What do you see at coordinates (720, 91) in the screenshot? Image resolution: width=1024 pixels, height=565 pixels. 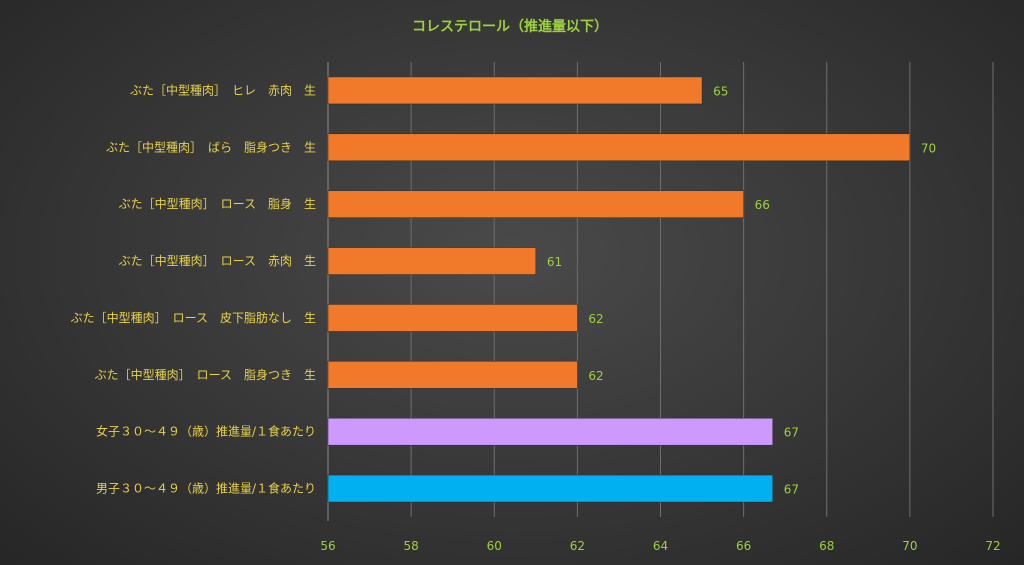 I see `data-label: 65` at bounding box center [720, 91].